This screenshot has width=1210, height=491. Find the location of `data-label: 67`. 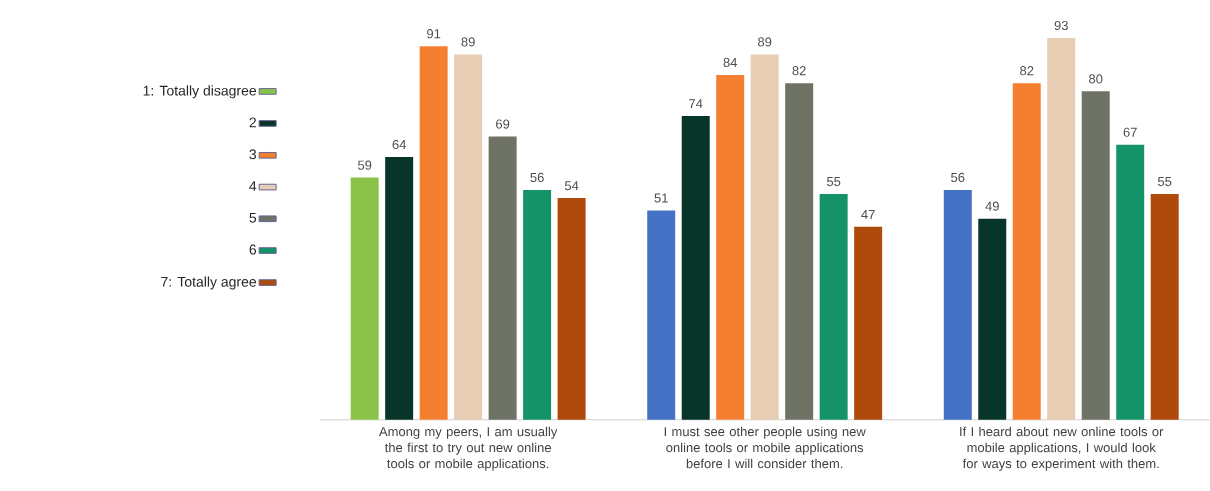

data-label: 67 is located at coordinates (1130, 132).